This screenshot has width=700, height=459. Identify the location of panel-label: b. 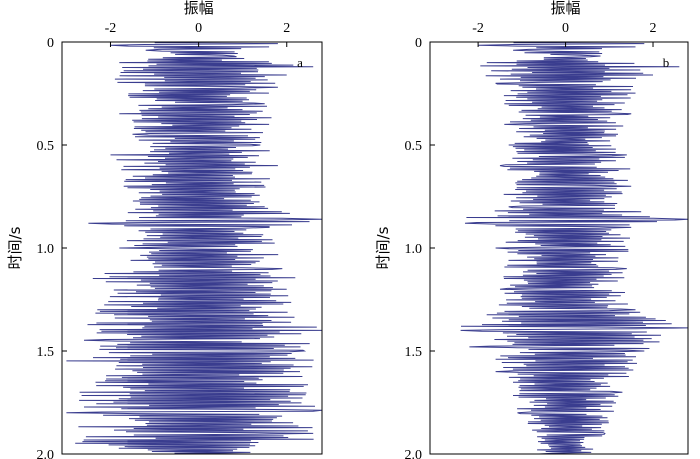
(666, 62).